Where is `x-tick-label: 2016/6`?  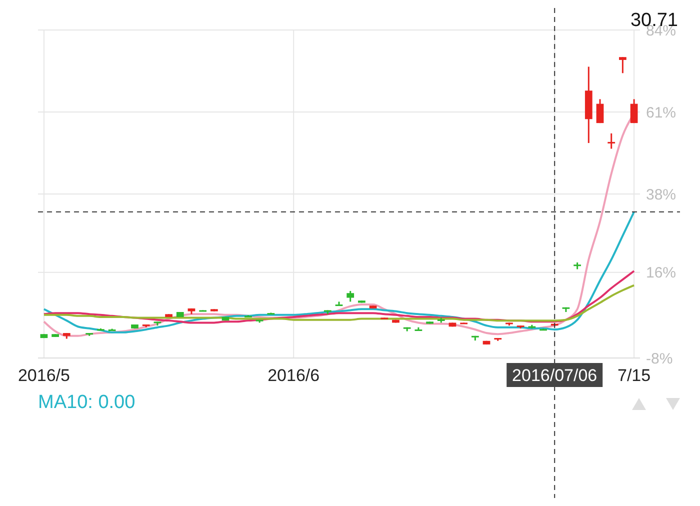
x-tick-label: 2016/6 is located at coordinates (294, 375).